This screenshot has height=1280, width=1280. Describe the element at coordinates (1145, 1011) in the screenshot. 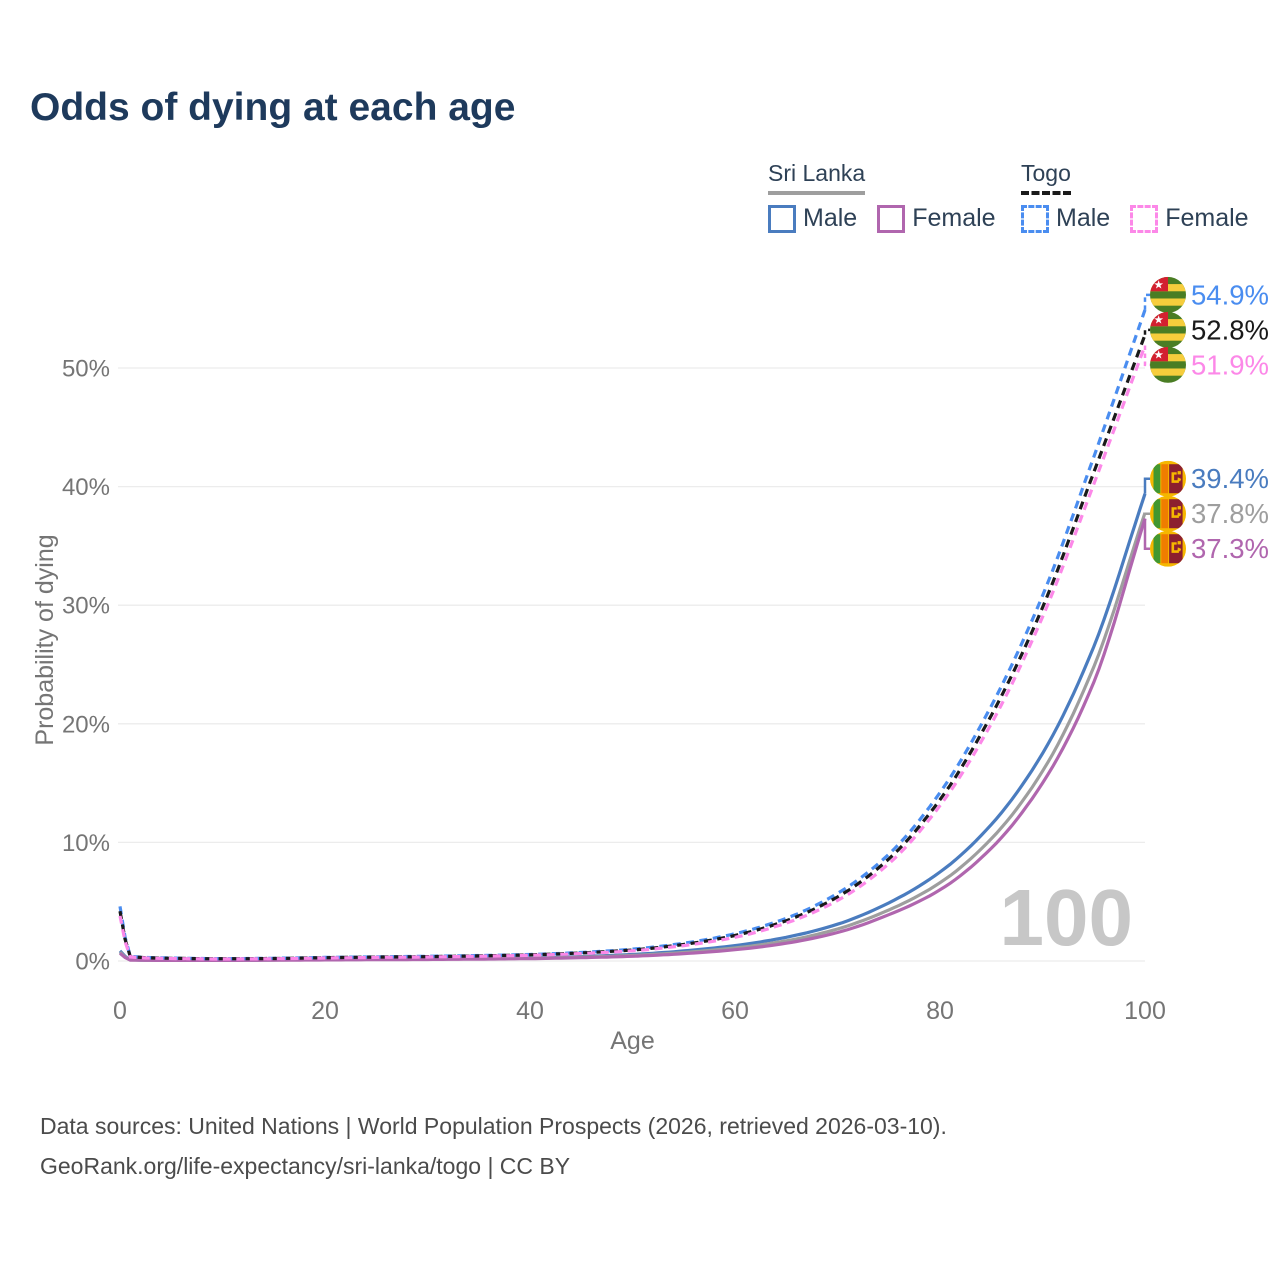

I see `x-tick-label: 100` at that location.